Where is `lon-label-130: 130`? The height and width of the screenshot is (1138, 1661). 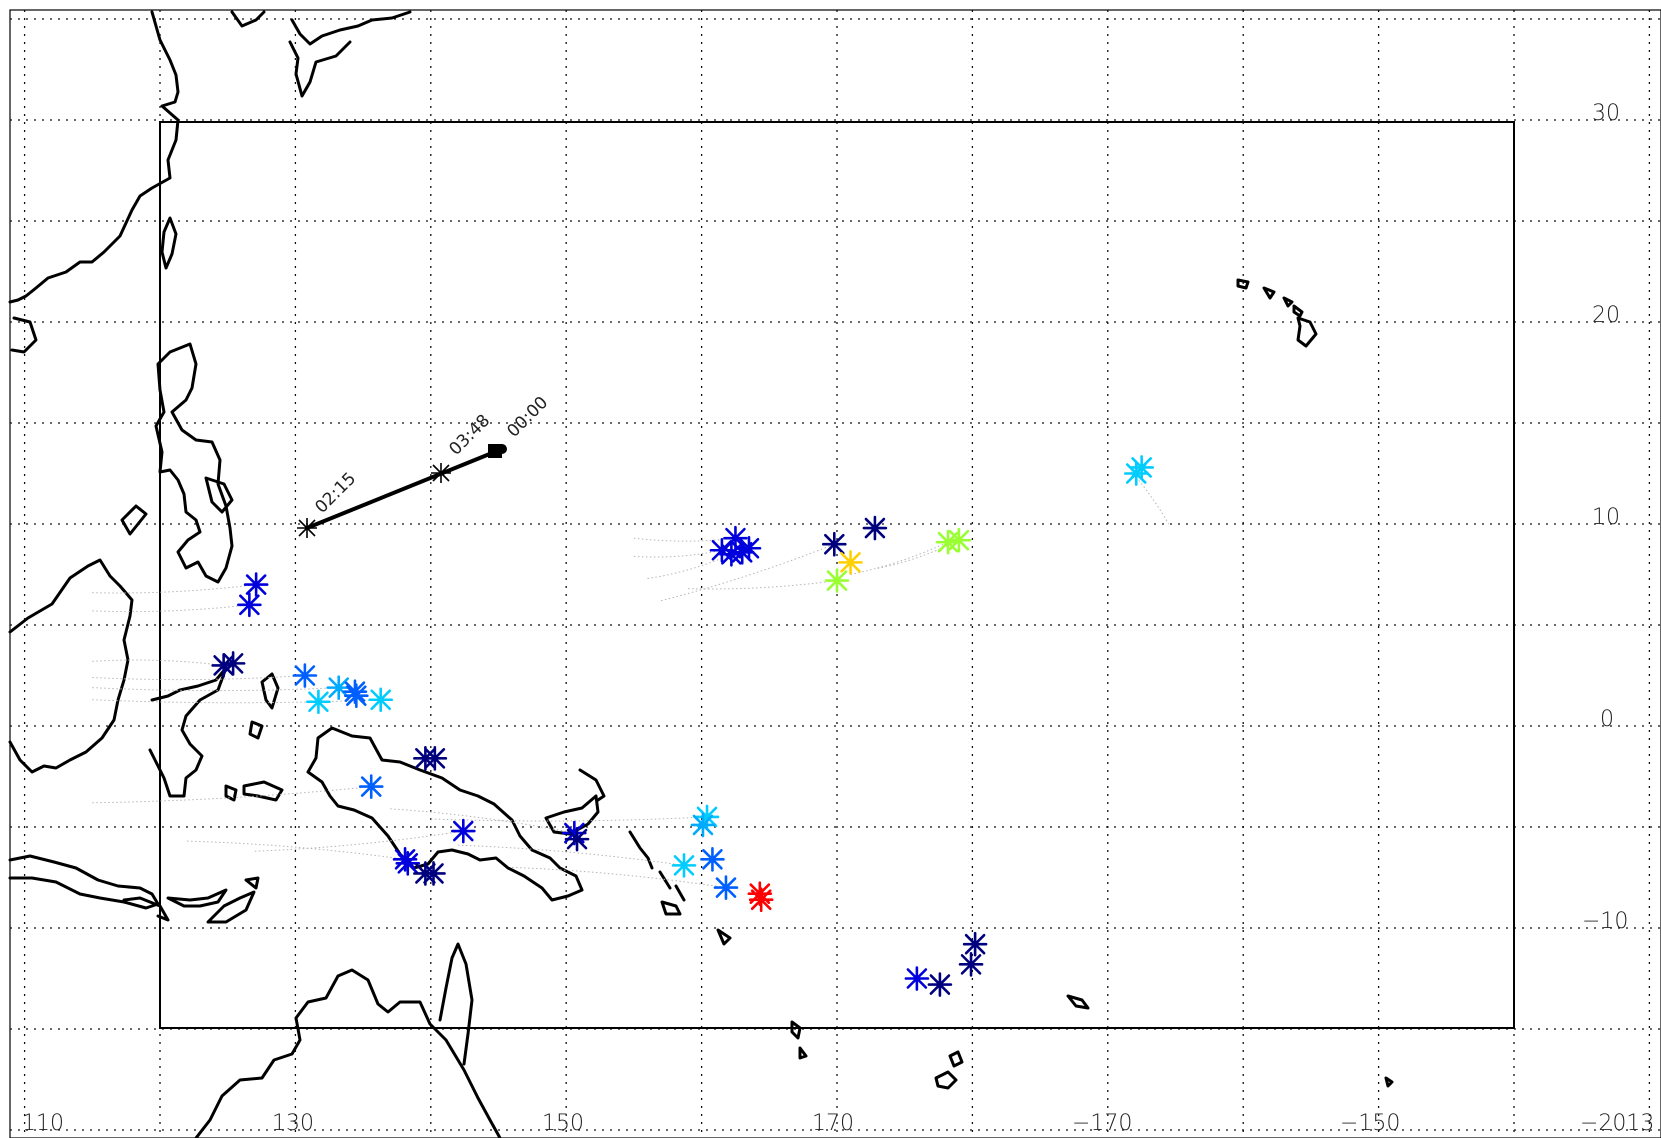
lon-label-130: 130 is located at coordinates (293, 1123).